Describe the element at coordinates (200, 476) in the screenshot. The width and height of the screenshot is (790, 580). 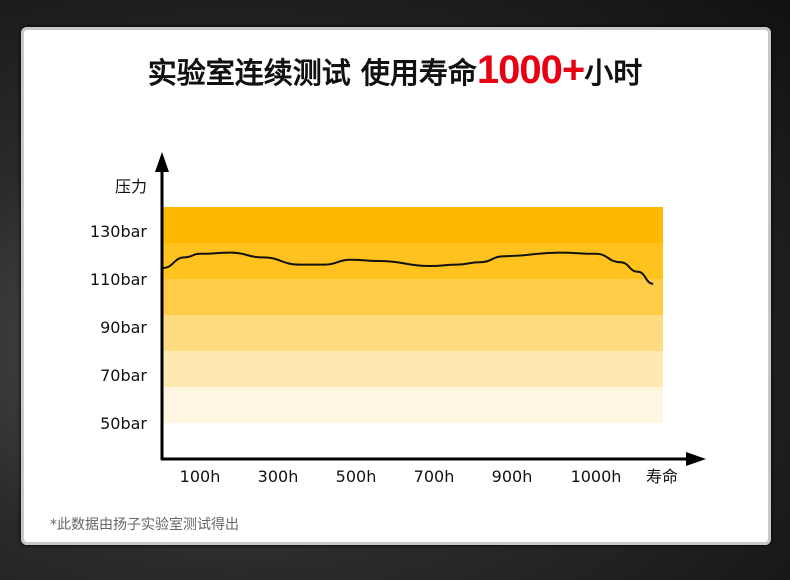
I see `x-tick-label: 100h` at that location.